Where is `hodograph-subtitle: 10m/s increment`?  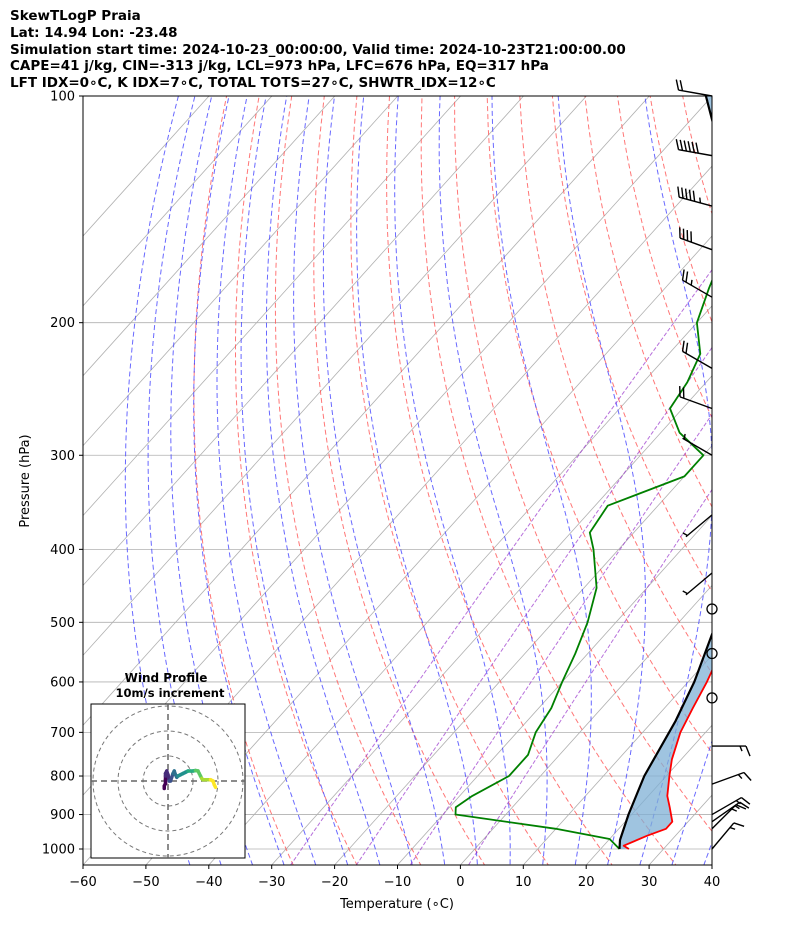
hodograph-subtitle: 10m/s increment is located at coordinates (170, 693).